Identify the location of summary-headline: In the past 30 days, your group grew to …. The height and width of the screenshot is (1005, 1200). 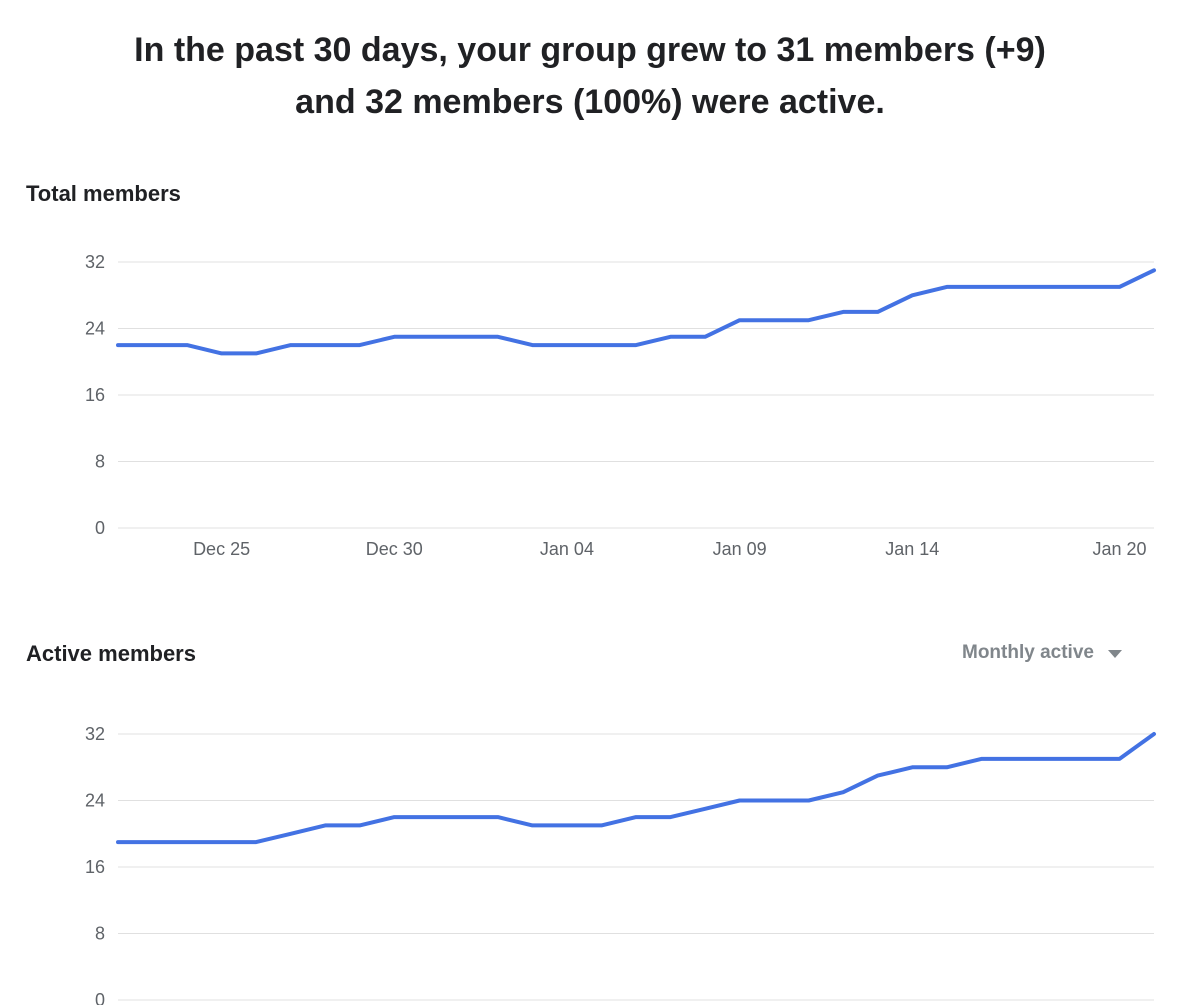
(590, 76).